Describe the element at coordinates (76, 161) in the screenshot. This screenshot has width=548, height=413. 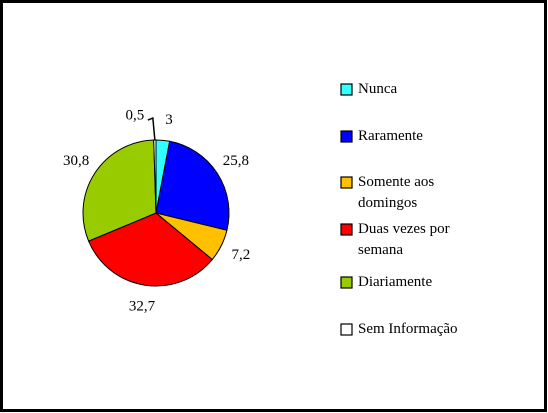
I see `data-label: 30,8` at that location.